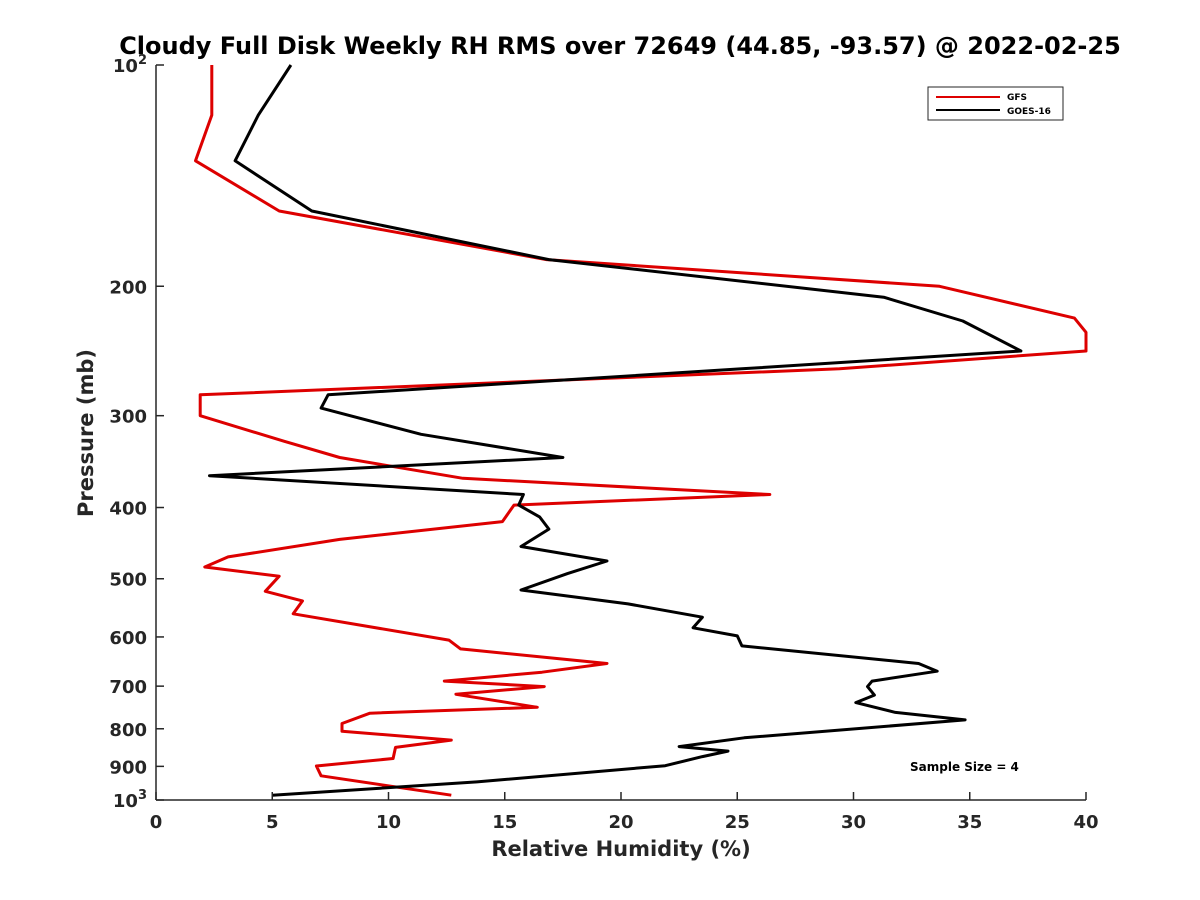  I want to click on y-axis-label: Pressure (mb), so click(86, 433).